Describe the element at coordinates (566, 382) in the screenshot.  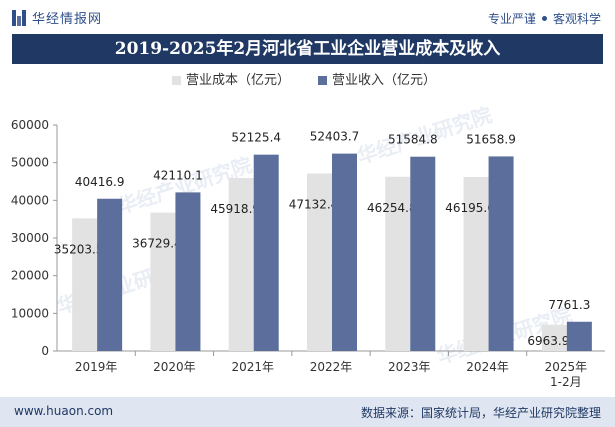
I see `x-tick-label: 1-2月` at that location.